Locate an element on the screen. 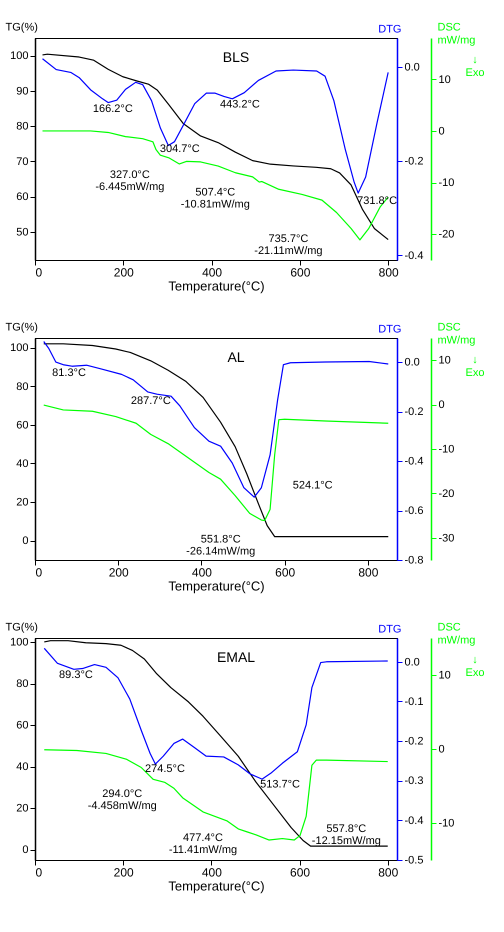 Image resolution: width=504 pixels, height=932 pixels. annotation: 557.8°C -12.15mW/mg is located at coordinates (346, 834).